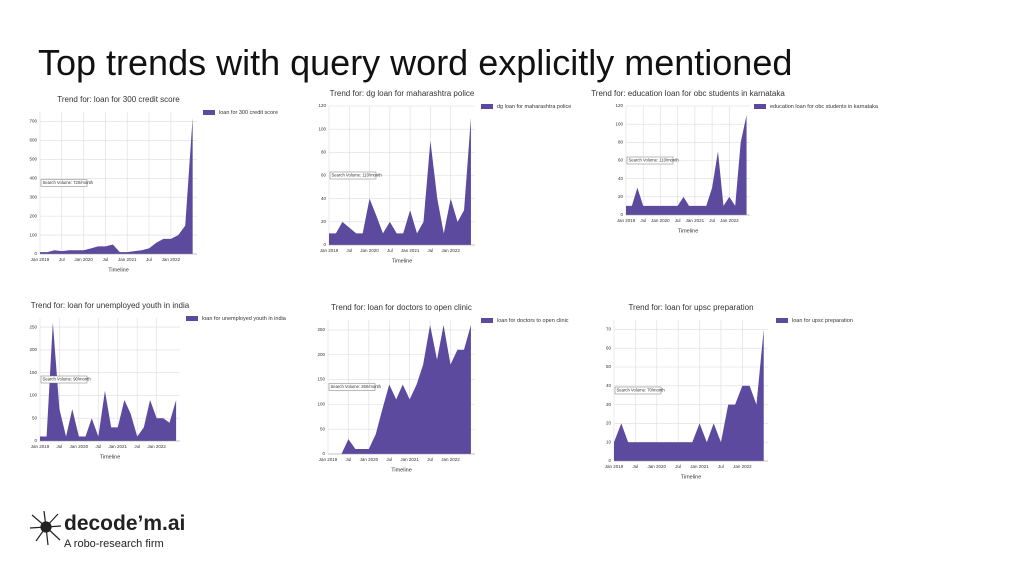 The width and height of the screenshot is (1023, 575). I want to click on logo-name: decode’m.ai, so click(125, 523).